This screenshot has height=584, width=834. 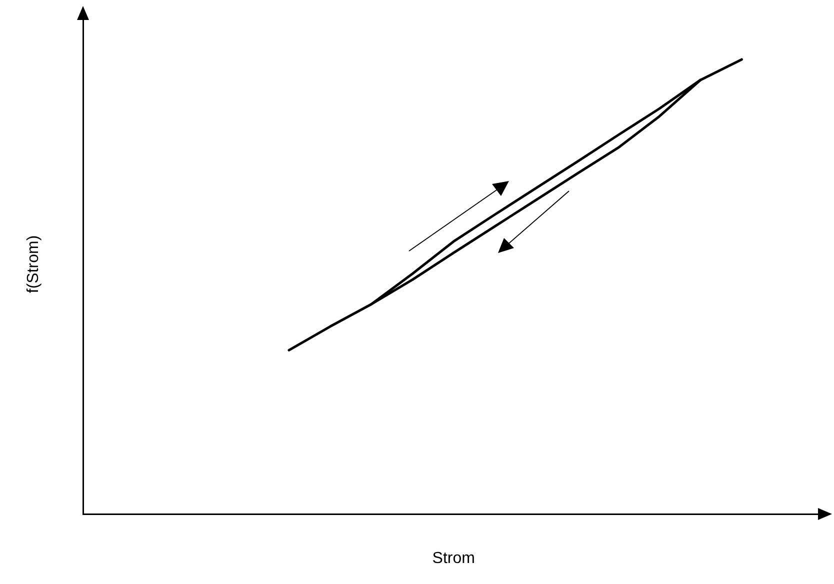 I want to click on y-axis-title: f(Strom), so click(x=33, y=264).